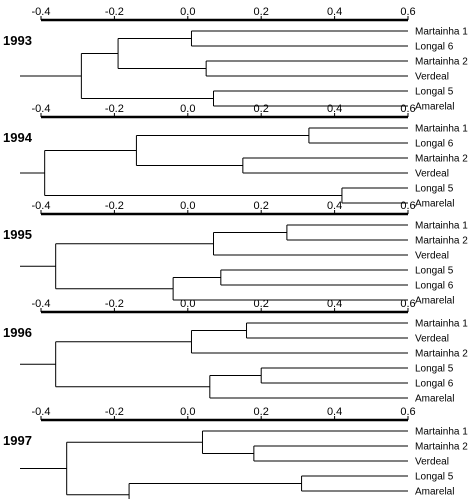 The image size is (474, 499). What do you see at coordinates (17, 332) in the screenshot?
I see `year-label: 1996` at bounding box center [17, 332].